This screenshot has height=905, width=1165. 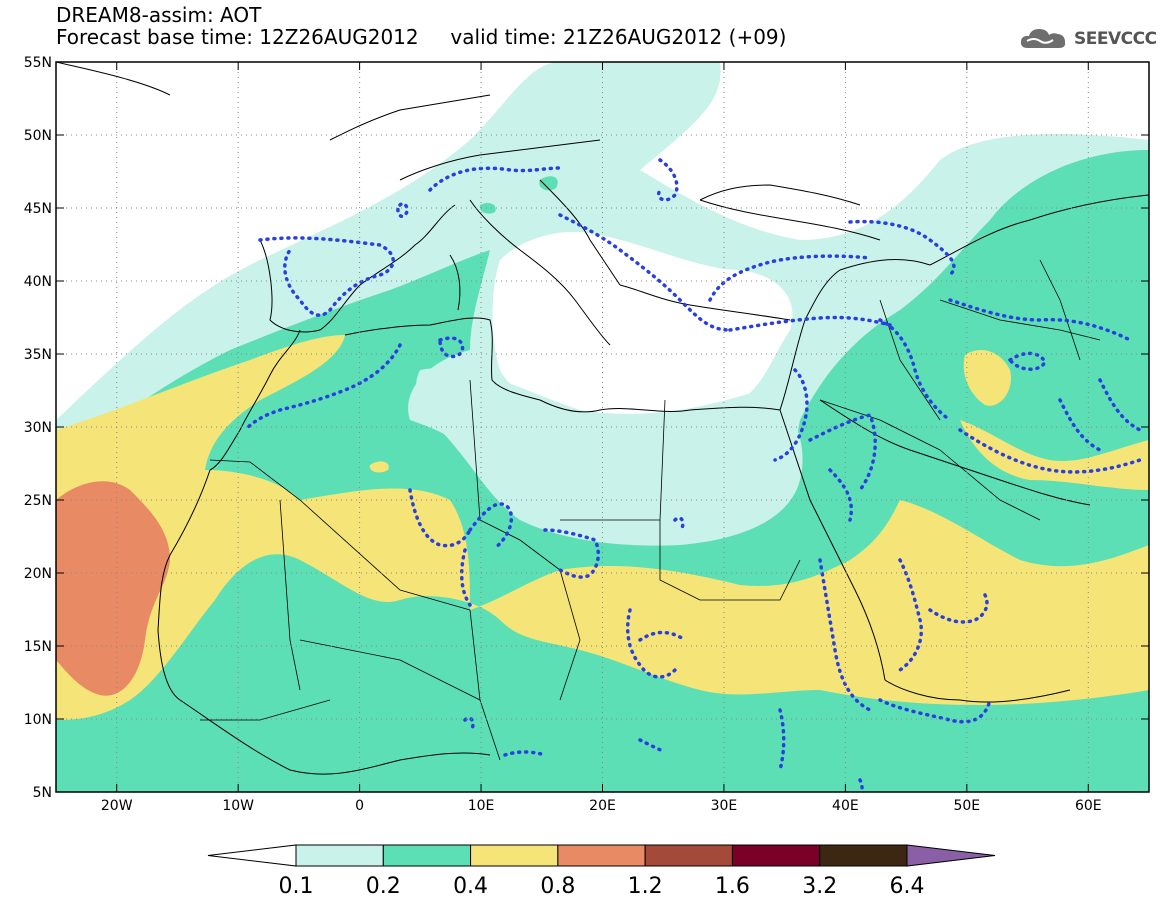 What do you see at coordinates (481, 806) in the screenshot?
I see `lon-tick-label: 10E` at bounding box center [481, 806].